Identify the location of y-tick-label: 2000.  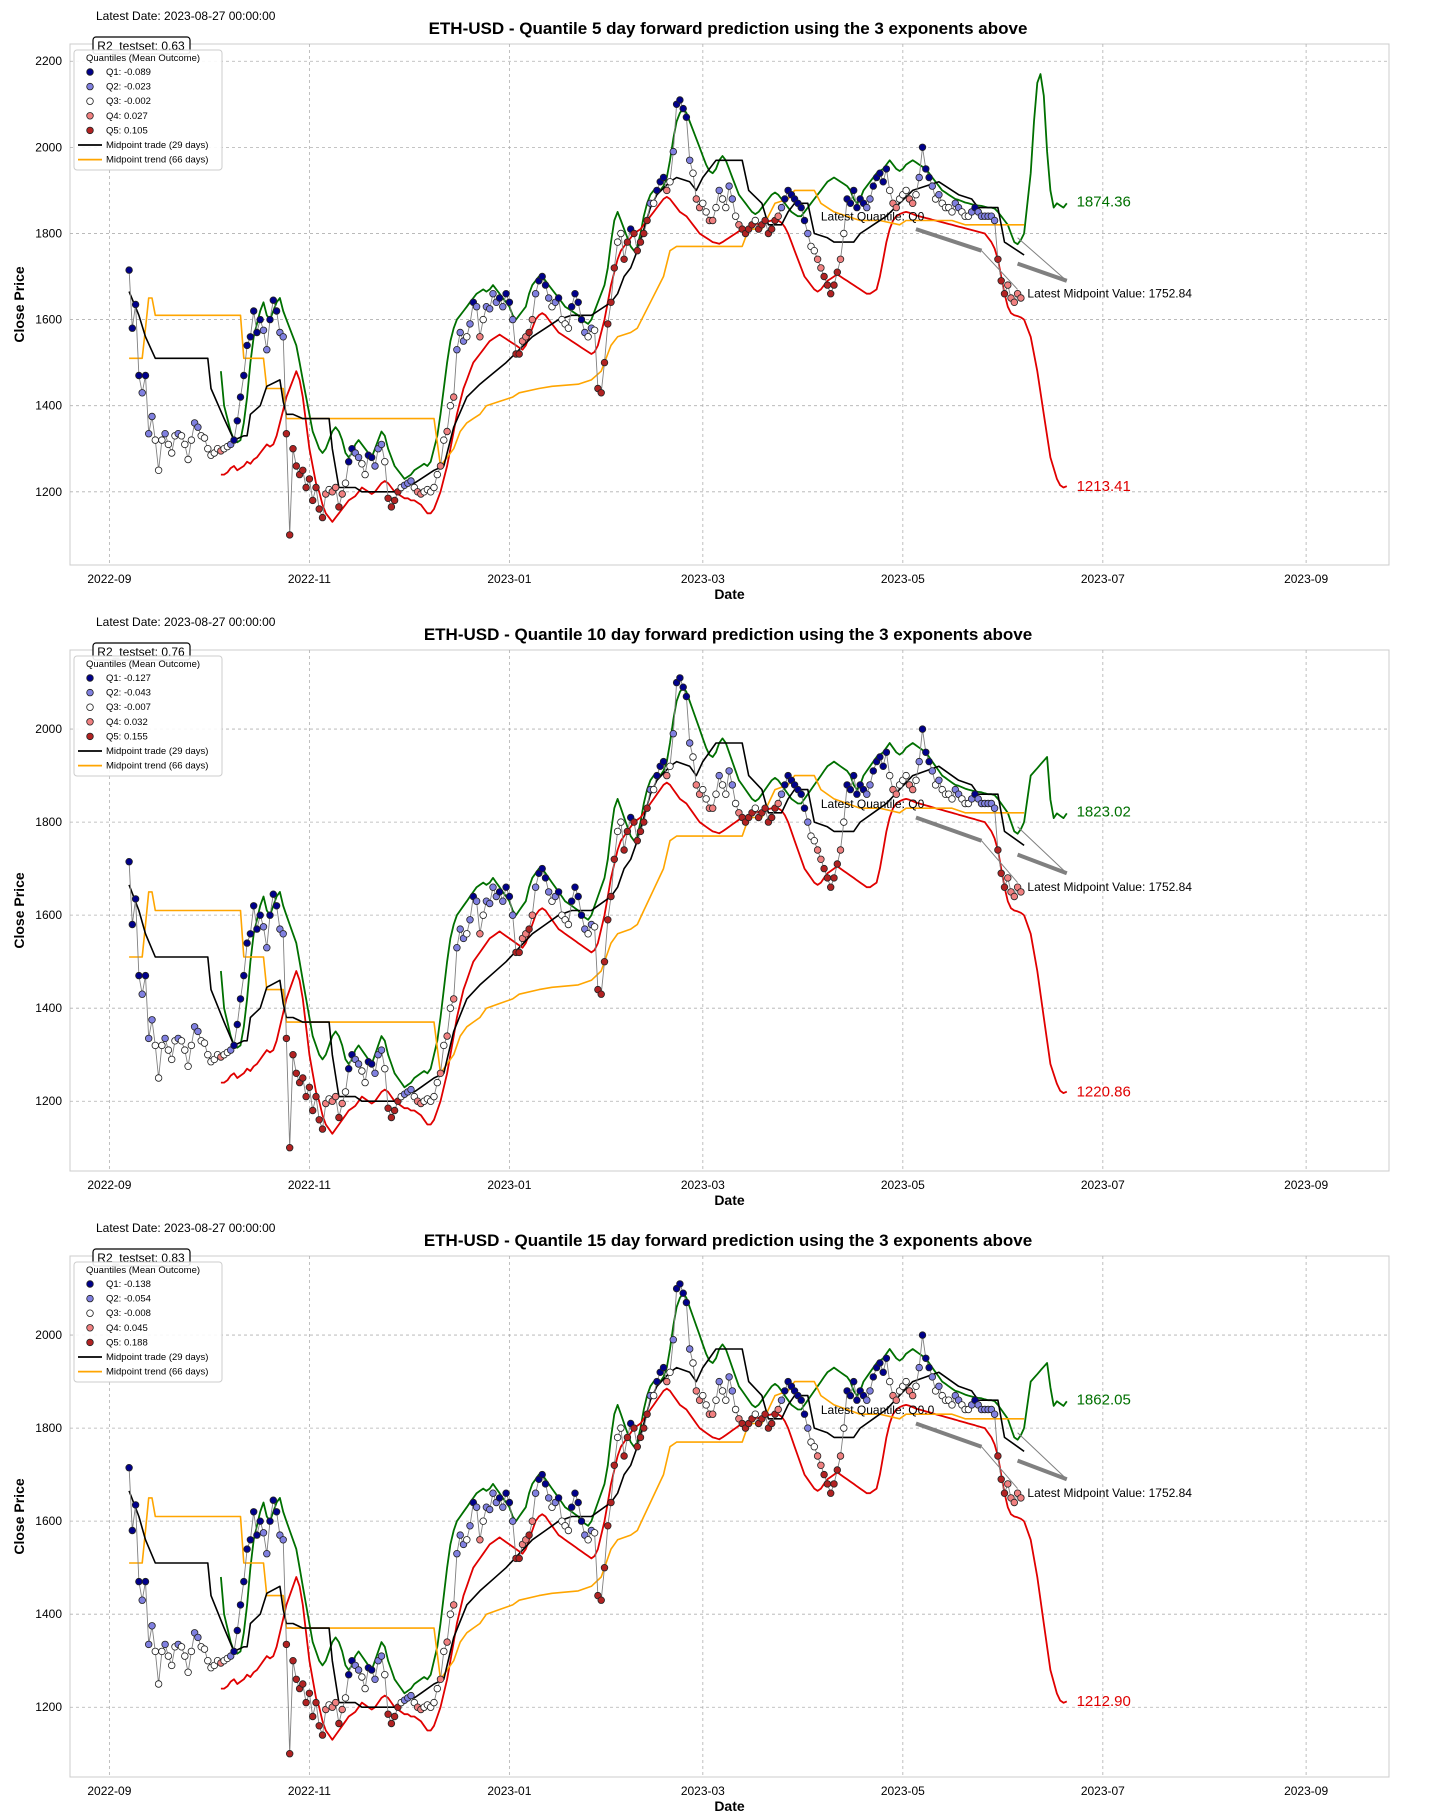
(48, 147).